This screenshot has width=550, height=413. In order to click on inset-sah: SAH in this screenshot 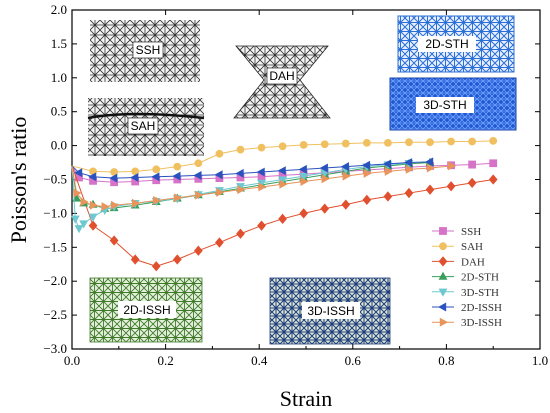, I will do `click(146, 127)`.